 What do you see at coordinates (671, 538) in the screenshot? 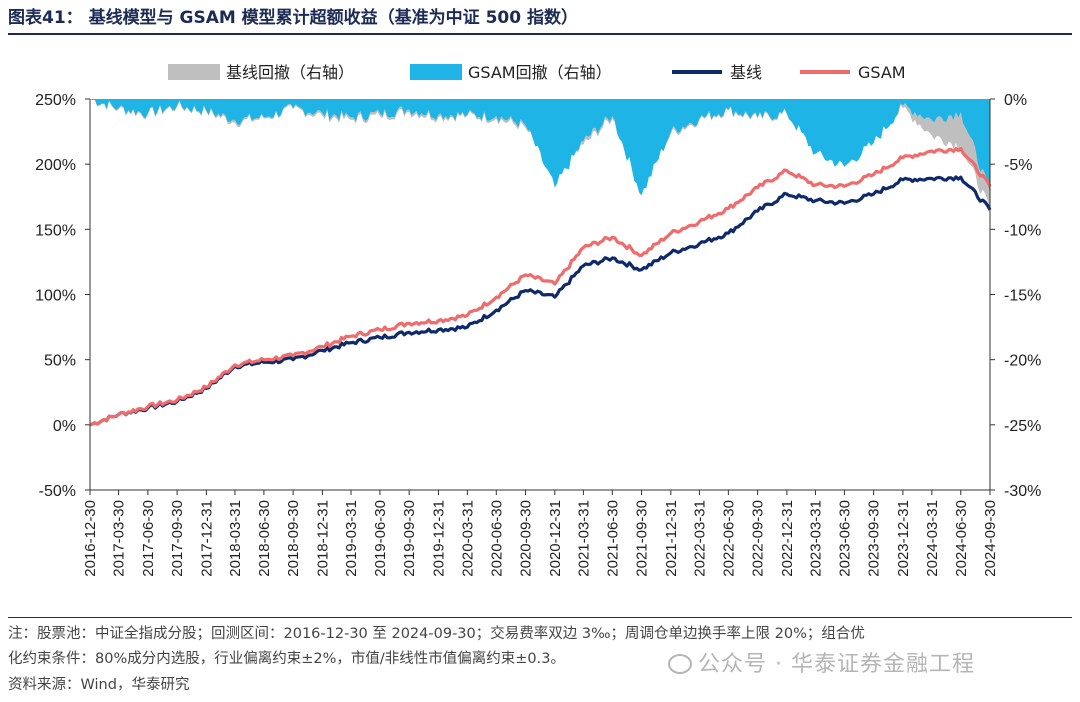
I see `x-tick-label: 2021-12-31` at bounding box center [671, 538].